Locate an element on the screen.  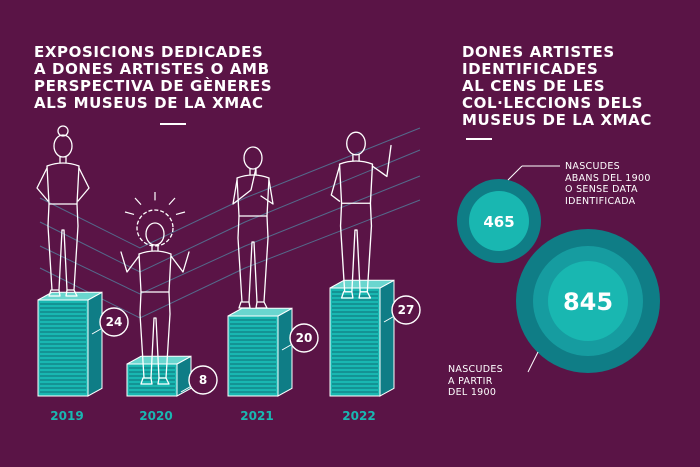
bubble-big-inner is located at coordinates (588, 301).